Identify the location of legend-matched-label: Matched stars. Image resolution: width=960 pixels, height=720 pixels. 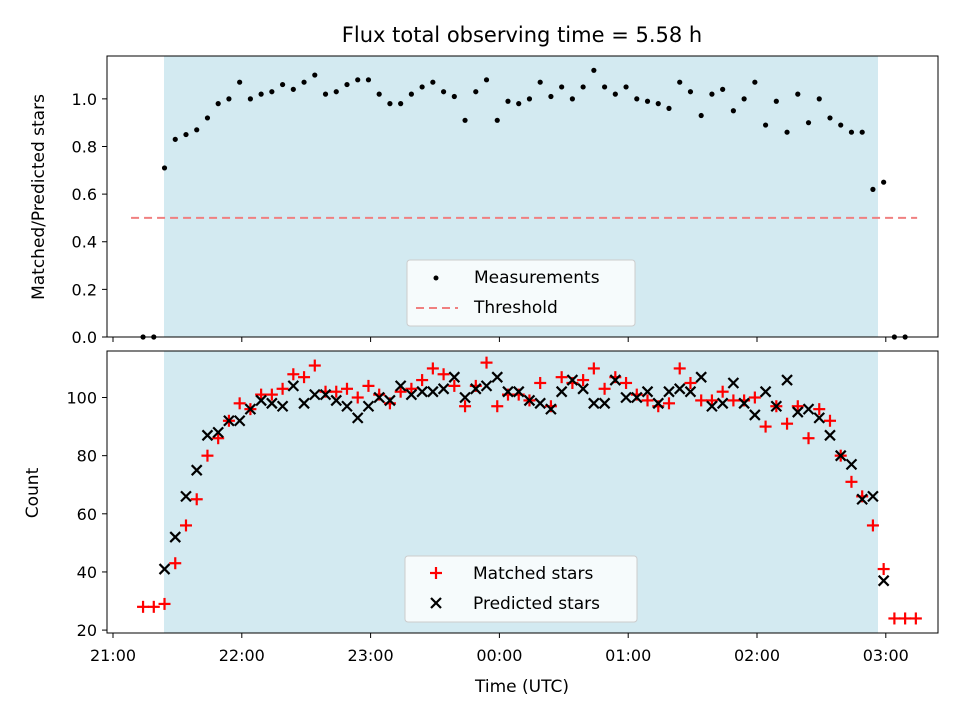
(533, 574).